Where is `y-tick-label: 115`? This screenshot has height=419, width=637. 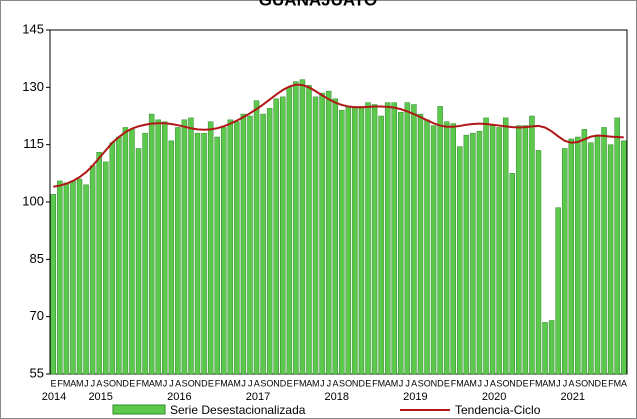
y-tick-label: 115 is located at coordinates (33, 143).